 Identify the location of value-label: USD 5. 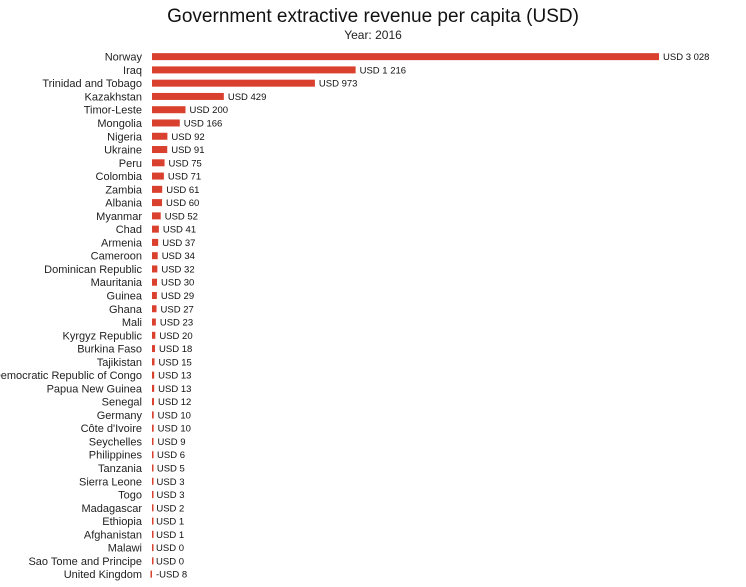
(171, 469).